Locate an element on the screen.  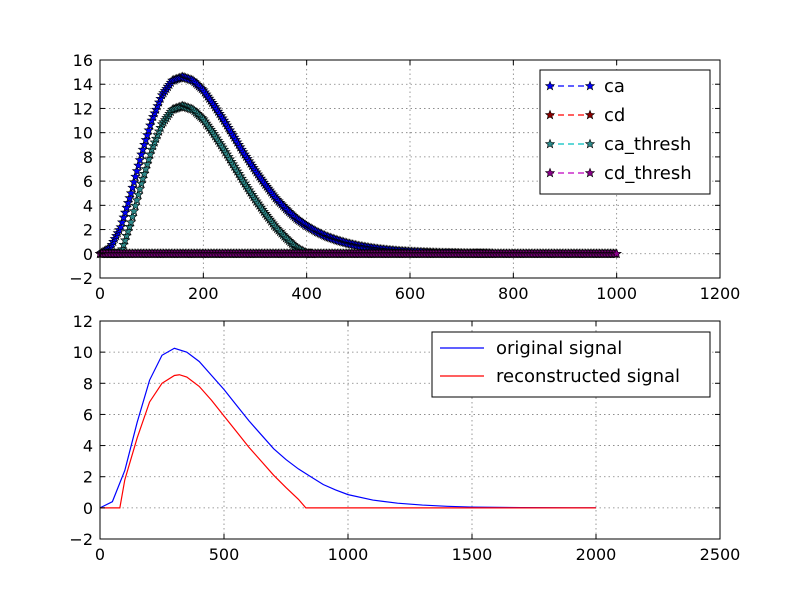
x-tick-label: 600 is located at coordinates (410, 293).